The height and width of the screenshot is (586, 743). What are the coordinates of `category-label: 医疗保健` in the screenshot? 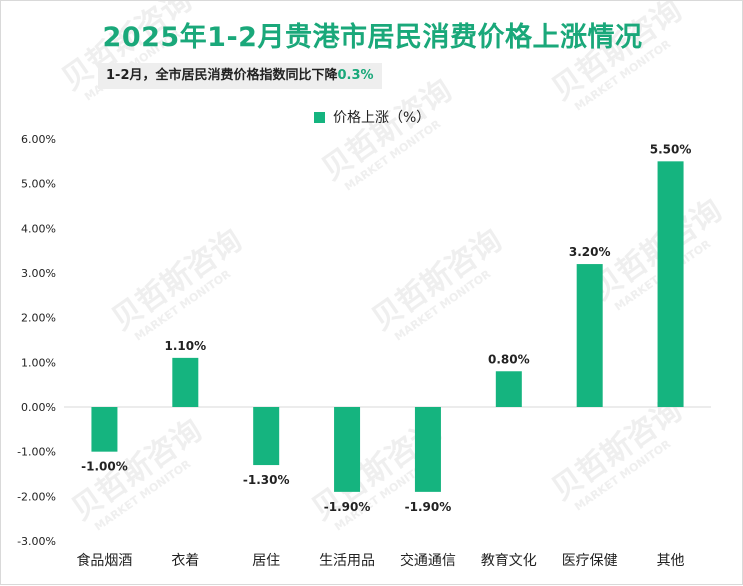 It's located at (590, 561).